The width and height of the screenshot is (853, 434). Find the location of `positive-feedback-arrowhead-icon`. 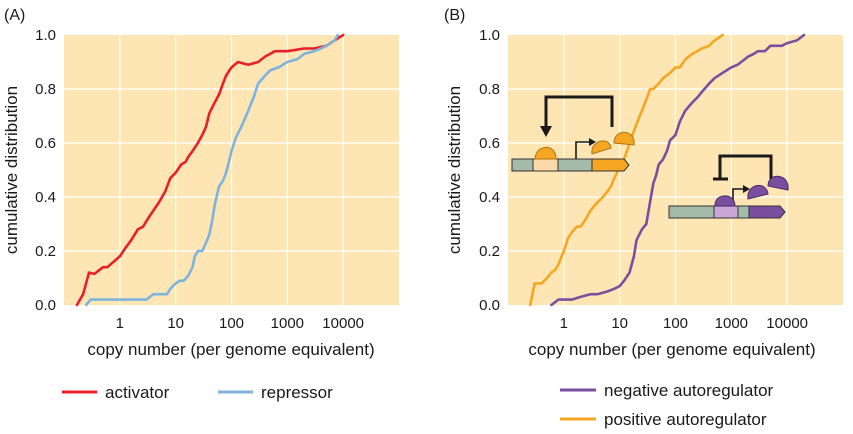

positive-feedback-arrowhead-icon is located at coordinates (546, 131).